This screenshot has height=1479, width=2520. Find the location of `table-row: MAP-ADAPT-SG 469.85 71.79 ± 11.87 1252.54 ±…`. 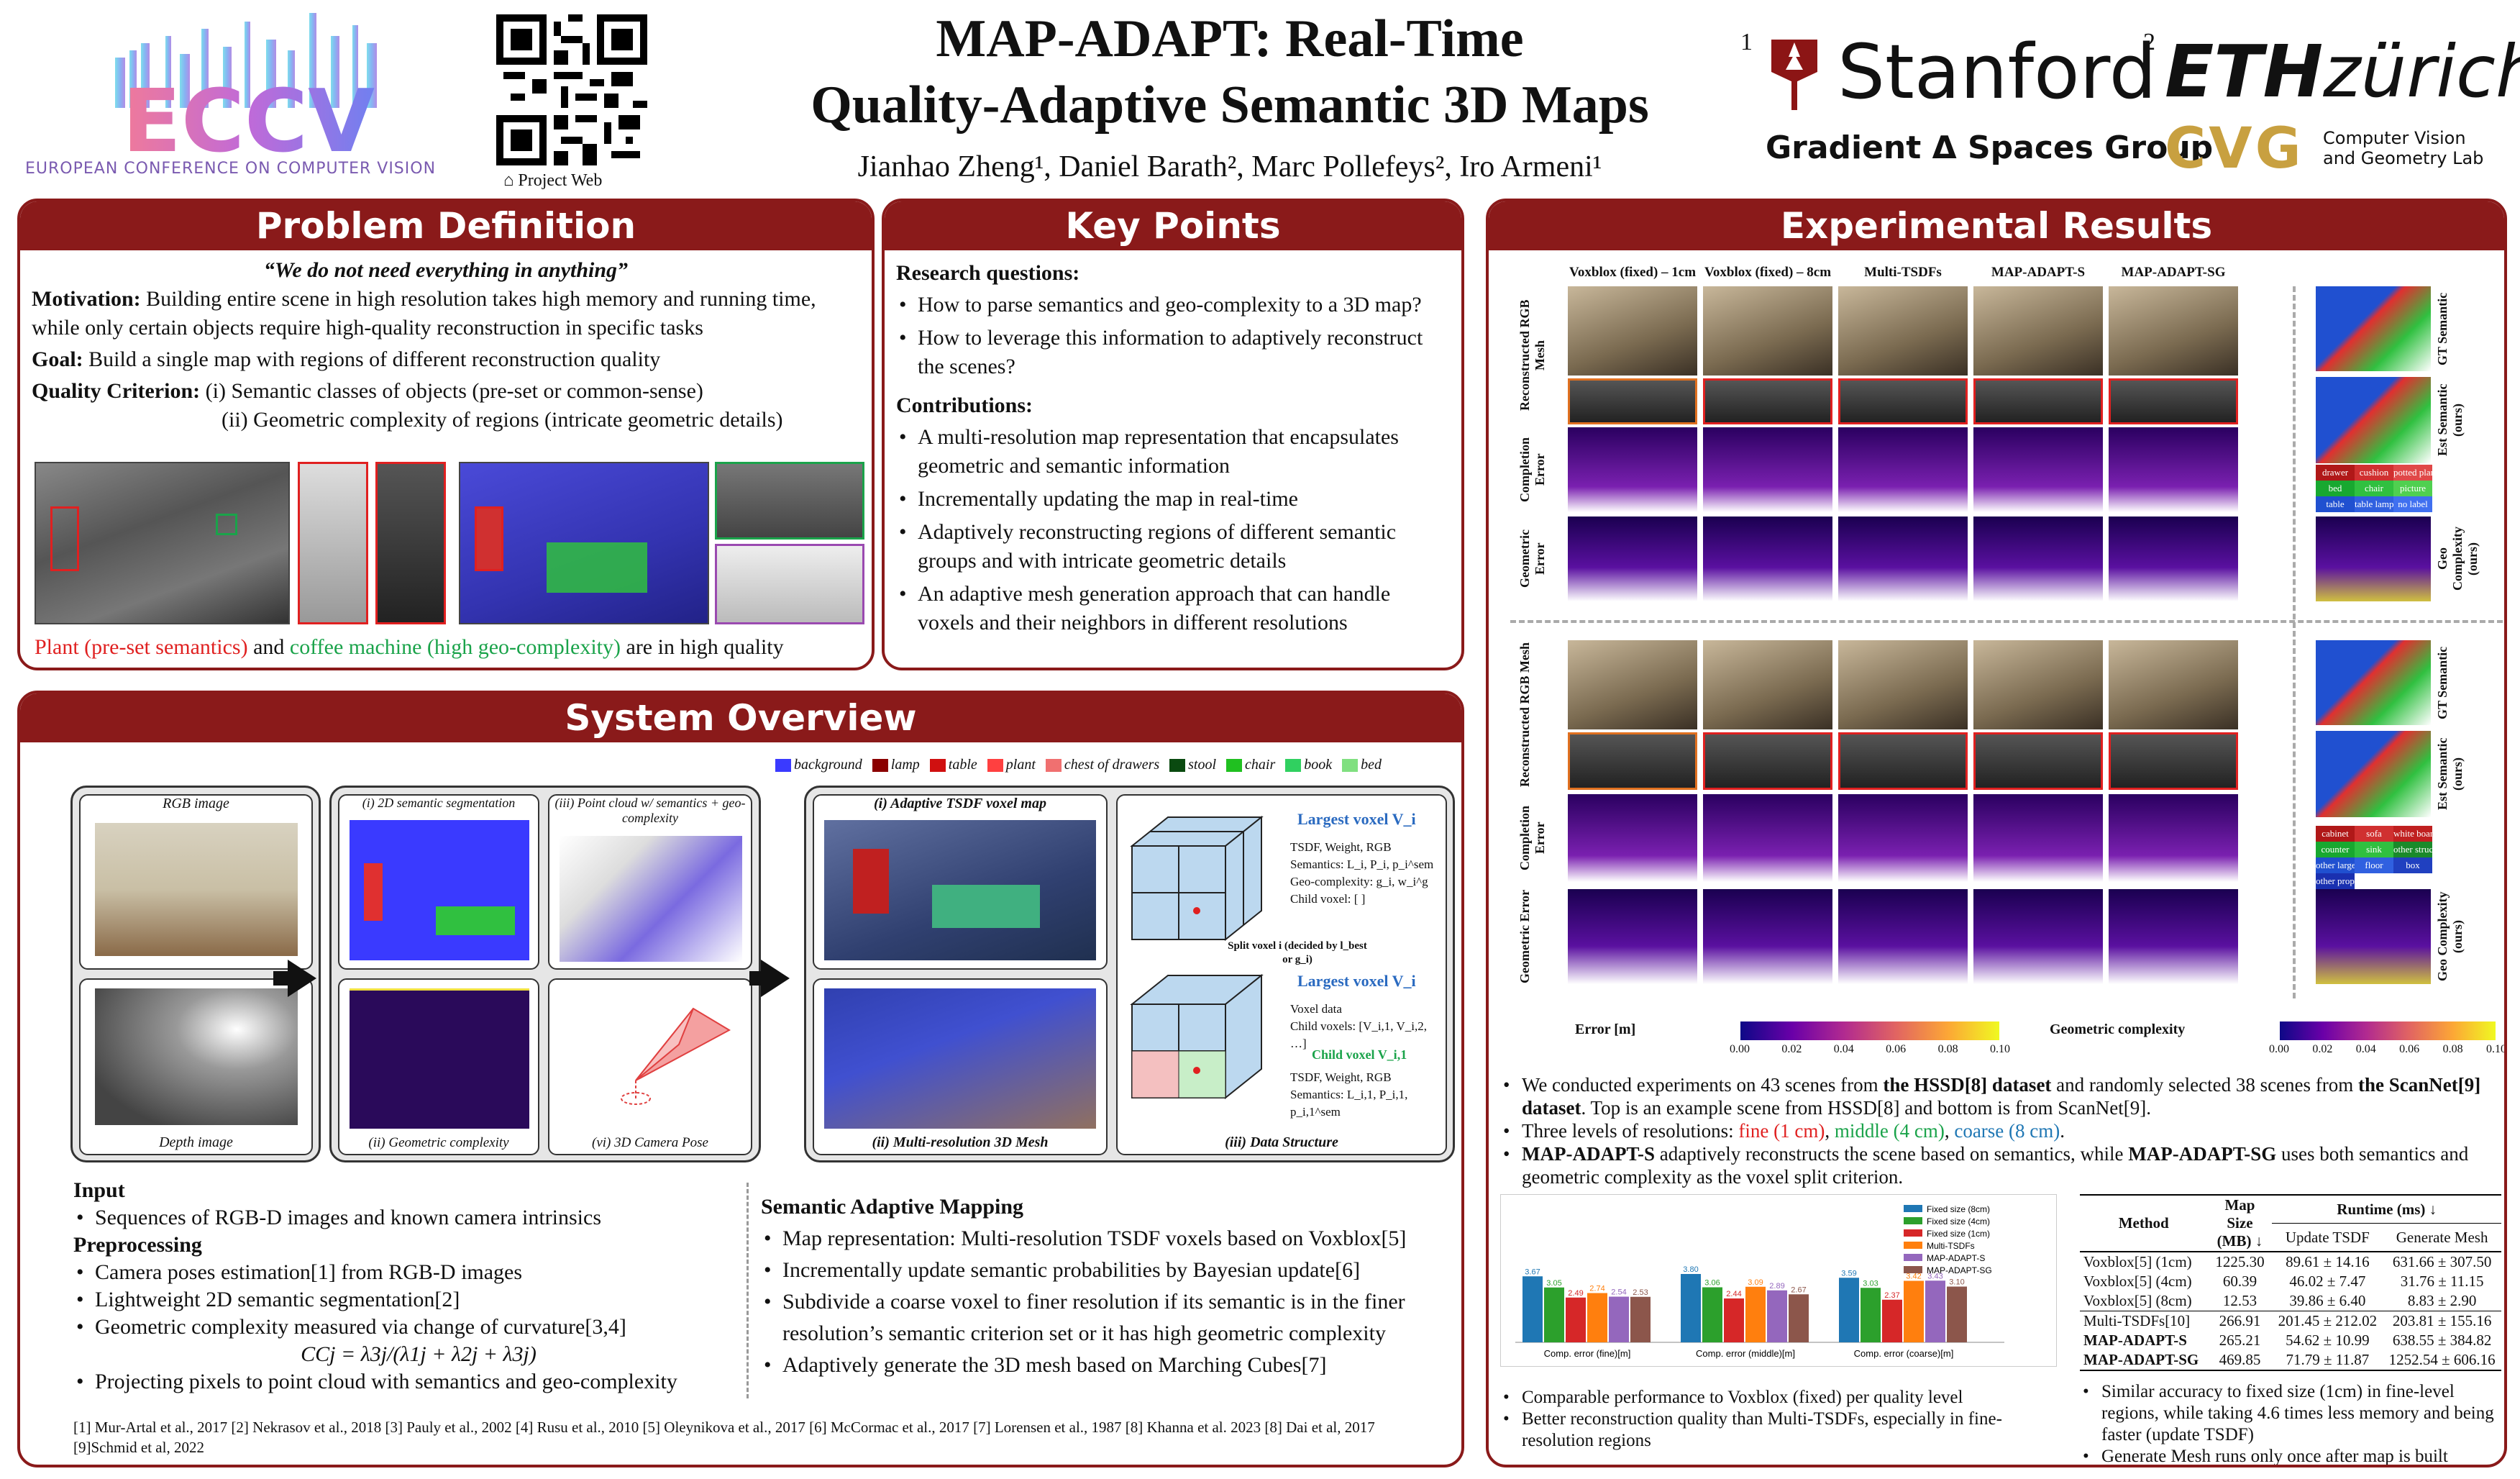

table-row: MAP-ADAPT-SG 469.85 71.79 ± 11.87 1252.54 ±… is located at coordinates (2290, 1360).